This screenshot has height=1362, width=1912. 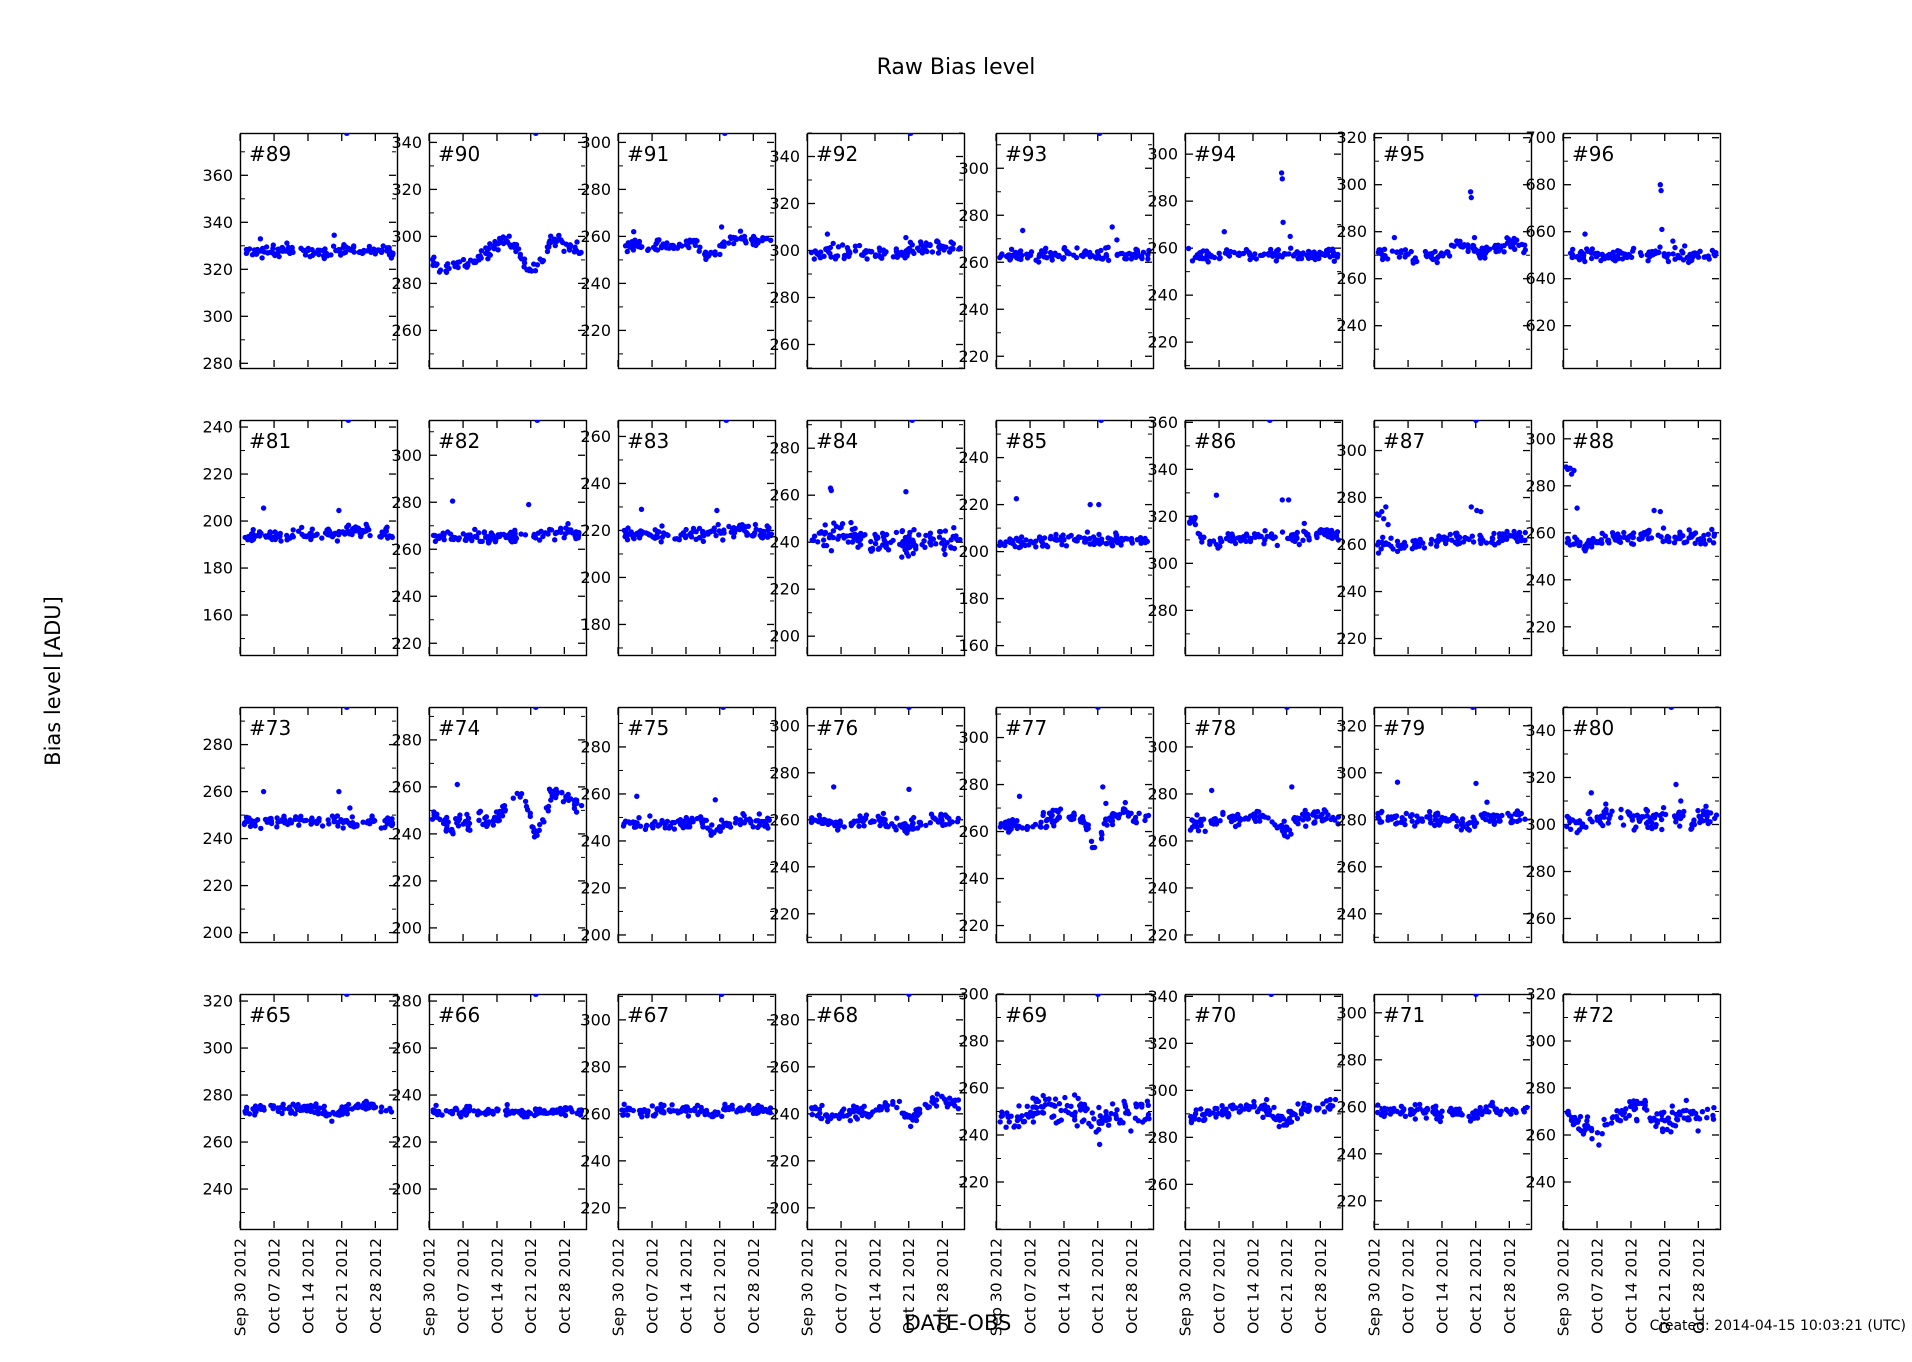 I want to click on panel-label: #83, so click(x=648, y=441).